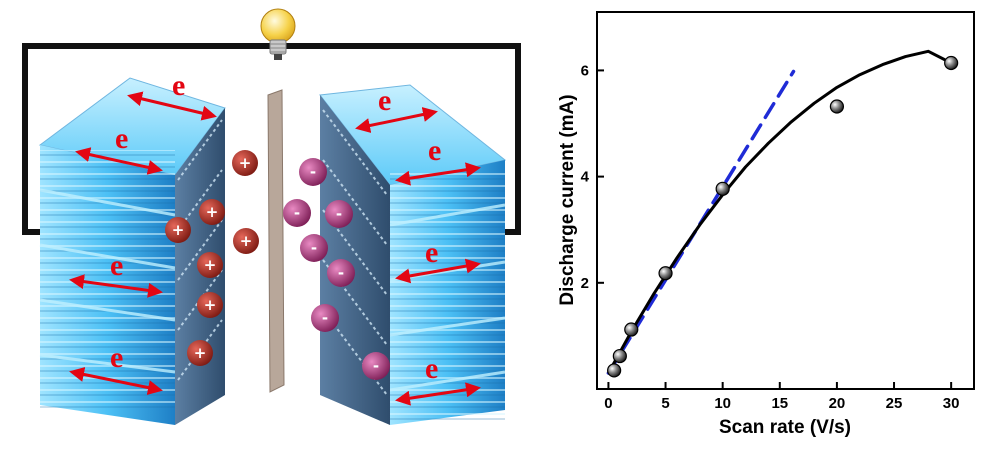 Image resolution: width=1000 pixels, height=452 pixels. I want to click on light-bulb-icon, so click(278, 34).